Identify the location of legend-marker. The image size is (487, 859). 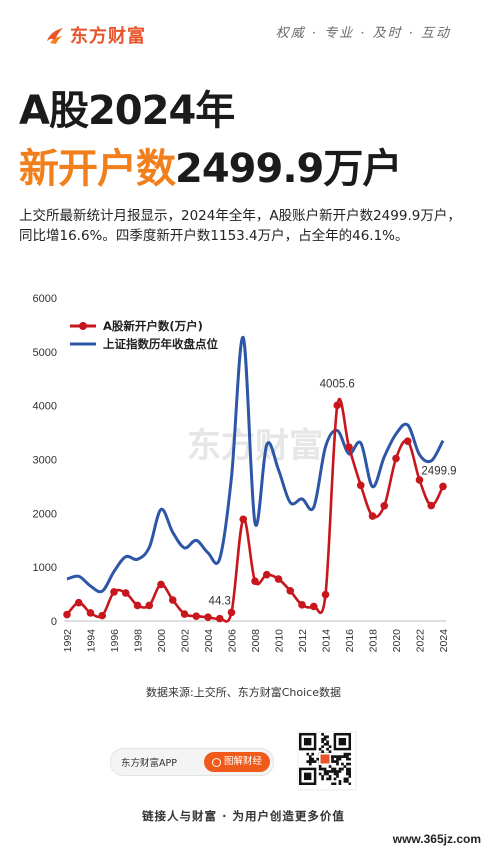
(83, 326).